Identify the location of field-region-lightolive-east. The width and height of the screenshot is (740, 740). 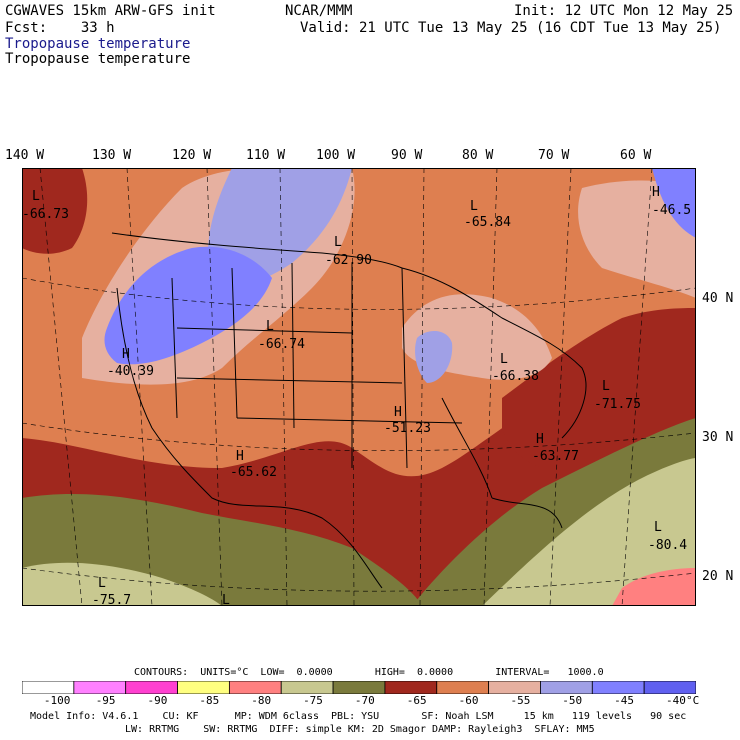
(589, 532).